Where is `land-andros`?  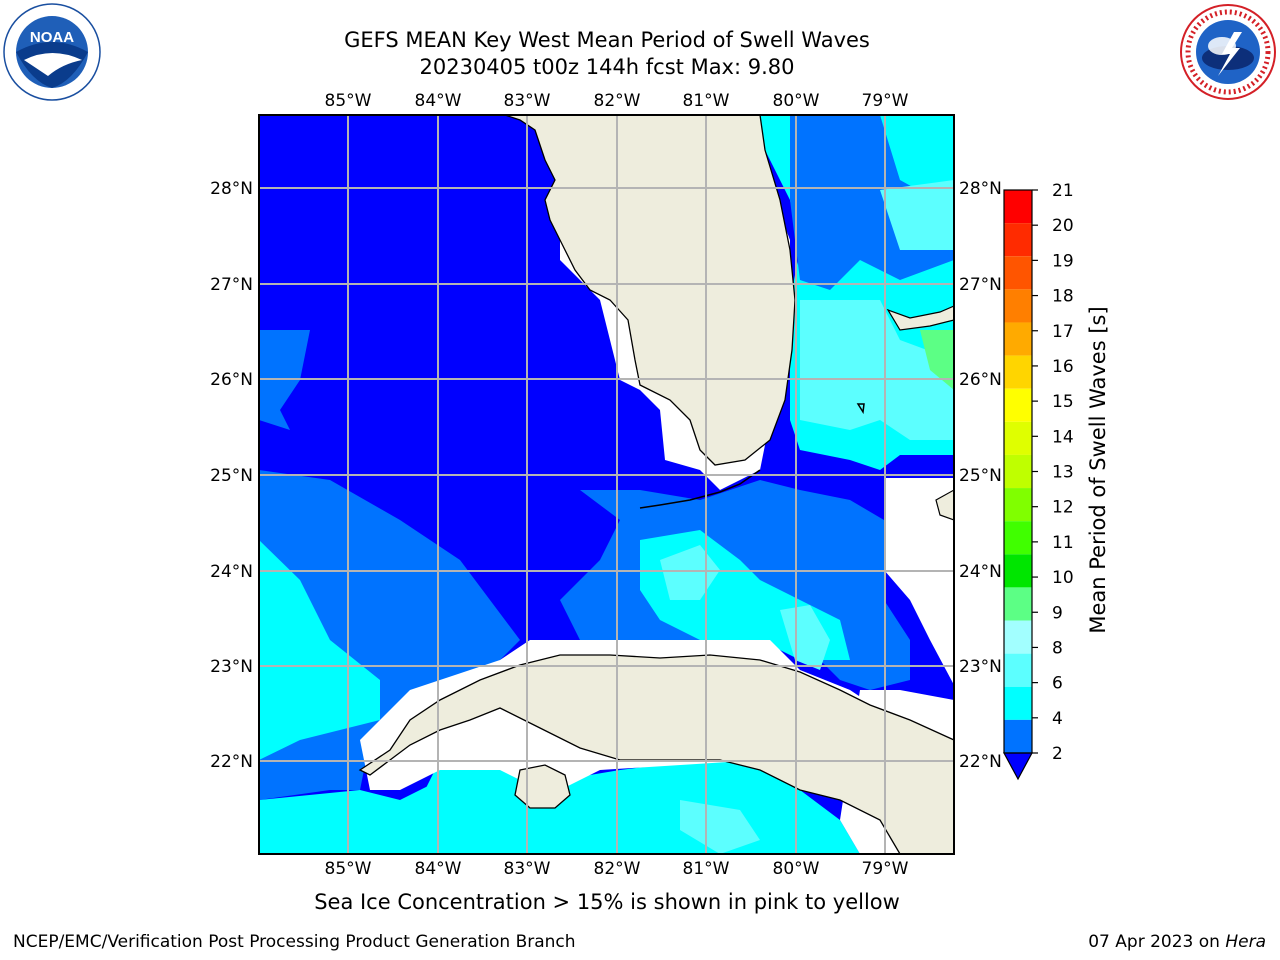 land-andros is located at coordinates (944, 505).